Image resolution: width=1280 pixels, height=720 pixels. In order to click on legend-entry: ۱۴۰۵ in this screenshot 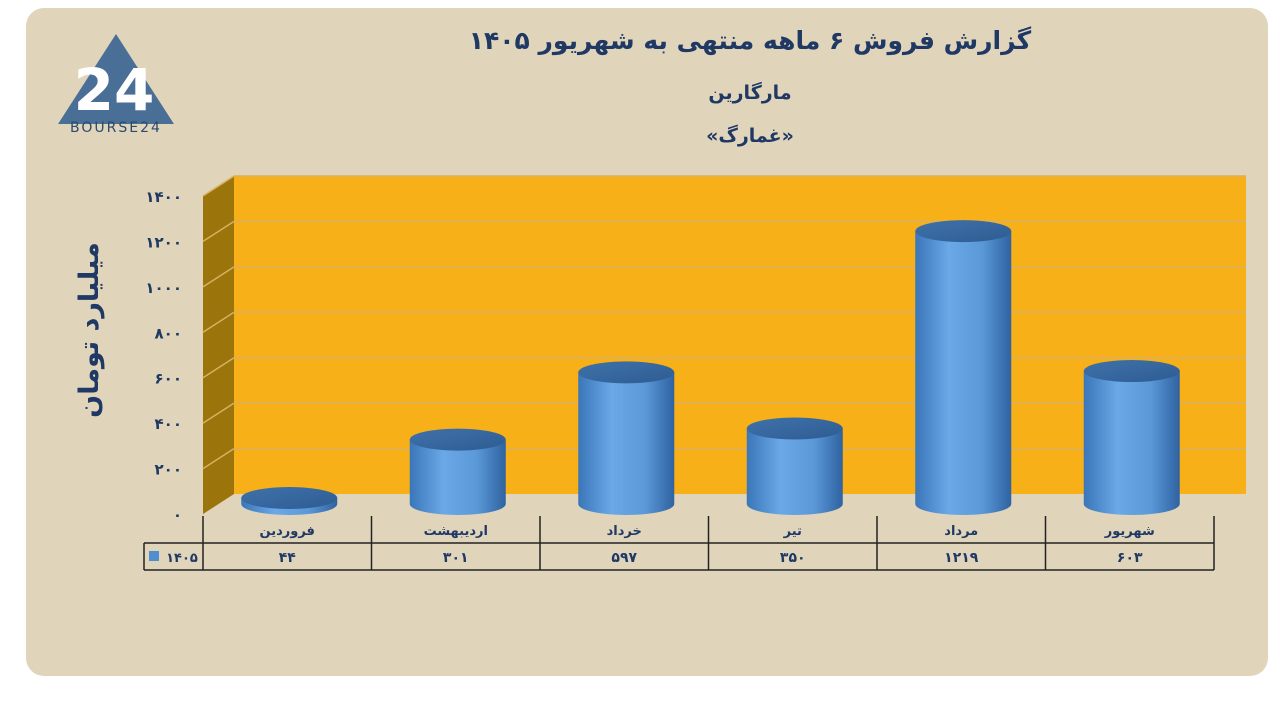, I will do `click(182, 558)`.